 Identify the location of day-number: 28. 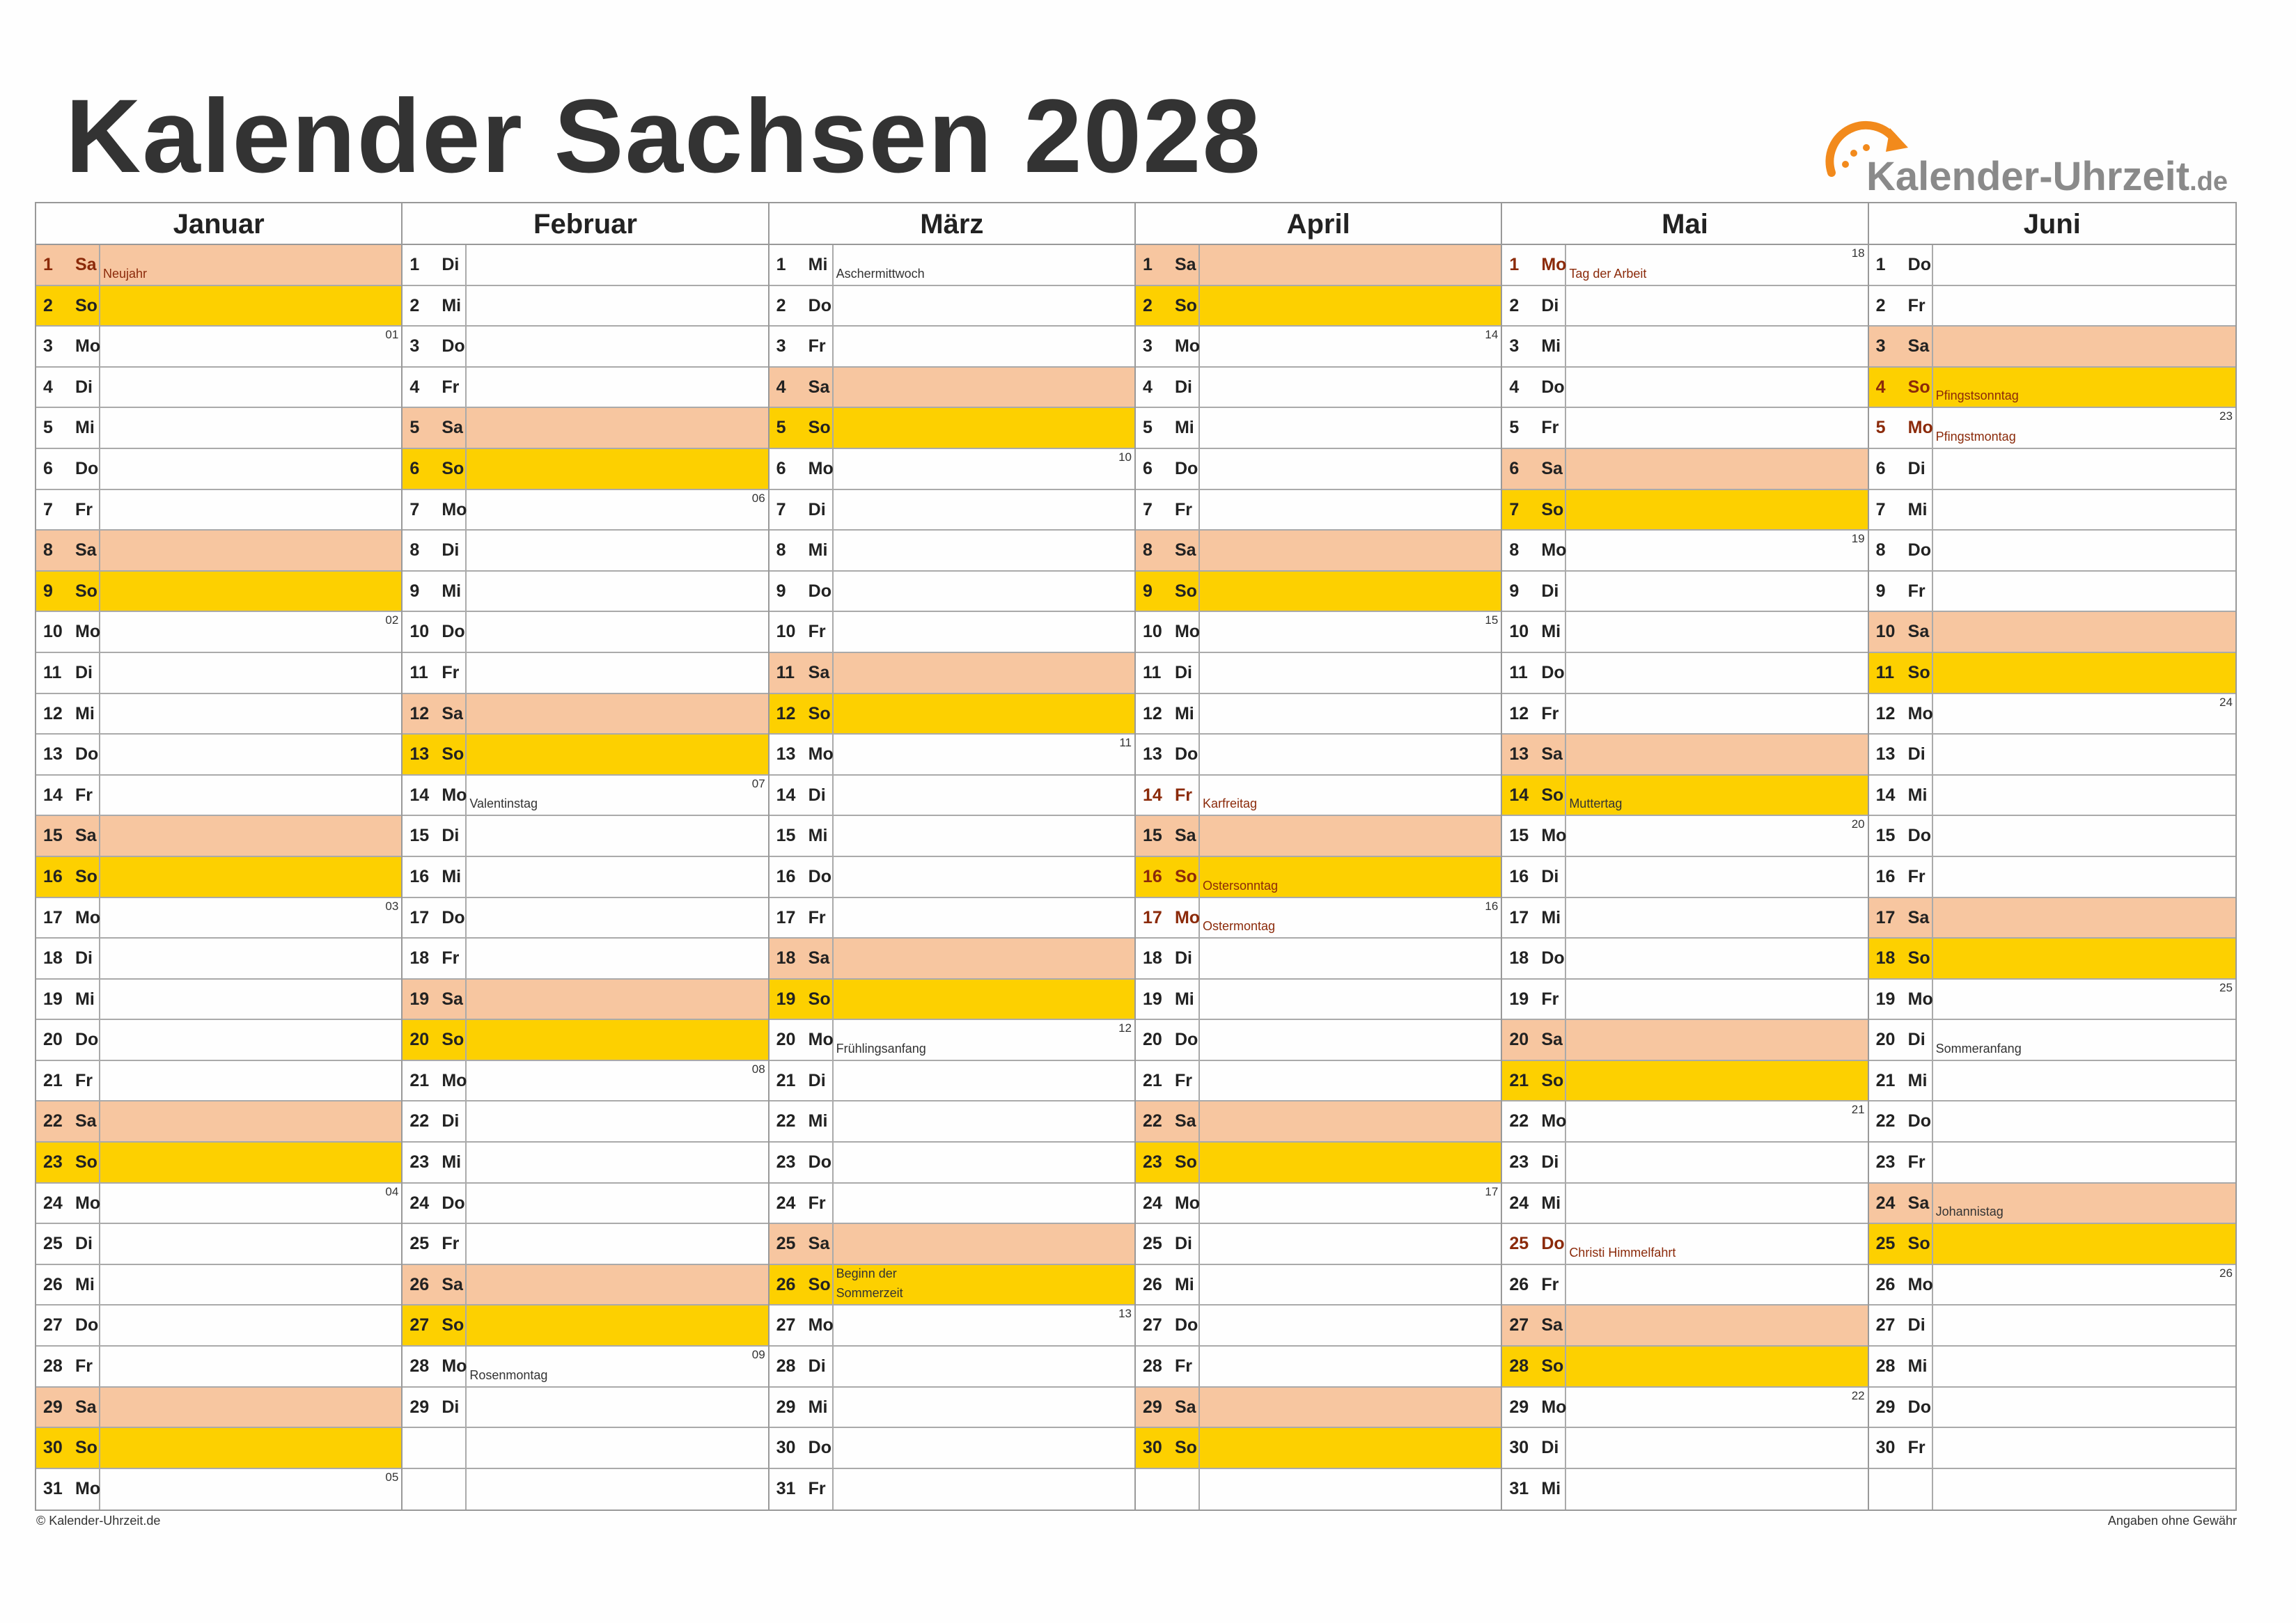
(1519, 1366).